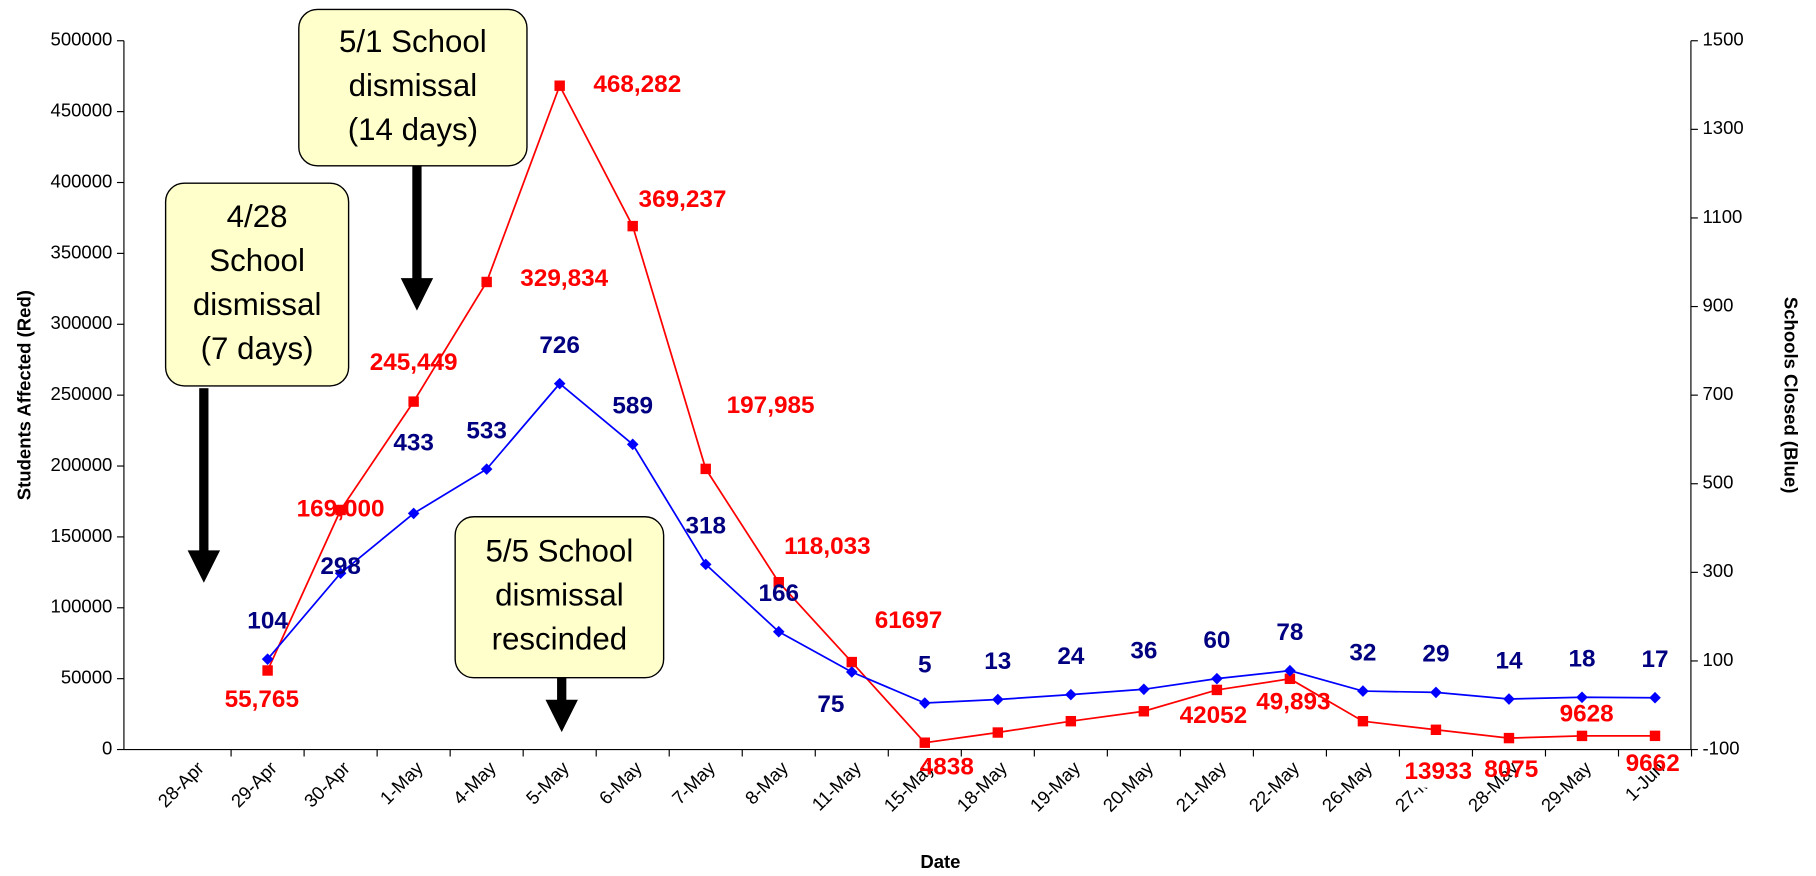 The image size is (1816, 876). What do you see at coordinates (694, 783) in the screenshot?
I see `x-tick-label: 7-May` at bounding box center [694, 783].